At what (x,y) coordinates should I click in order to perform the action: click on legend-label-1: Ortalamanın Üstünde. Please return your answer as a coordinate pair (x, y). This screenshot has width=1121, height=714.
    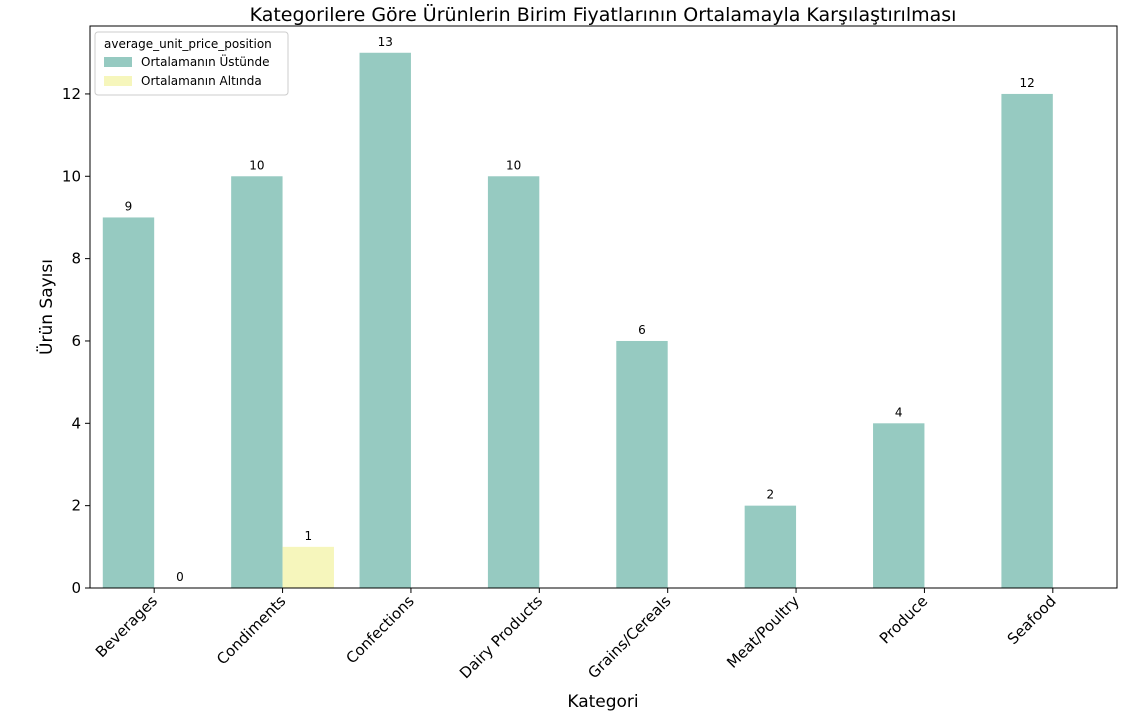
    Looking at the image, I should click on (205, 61).